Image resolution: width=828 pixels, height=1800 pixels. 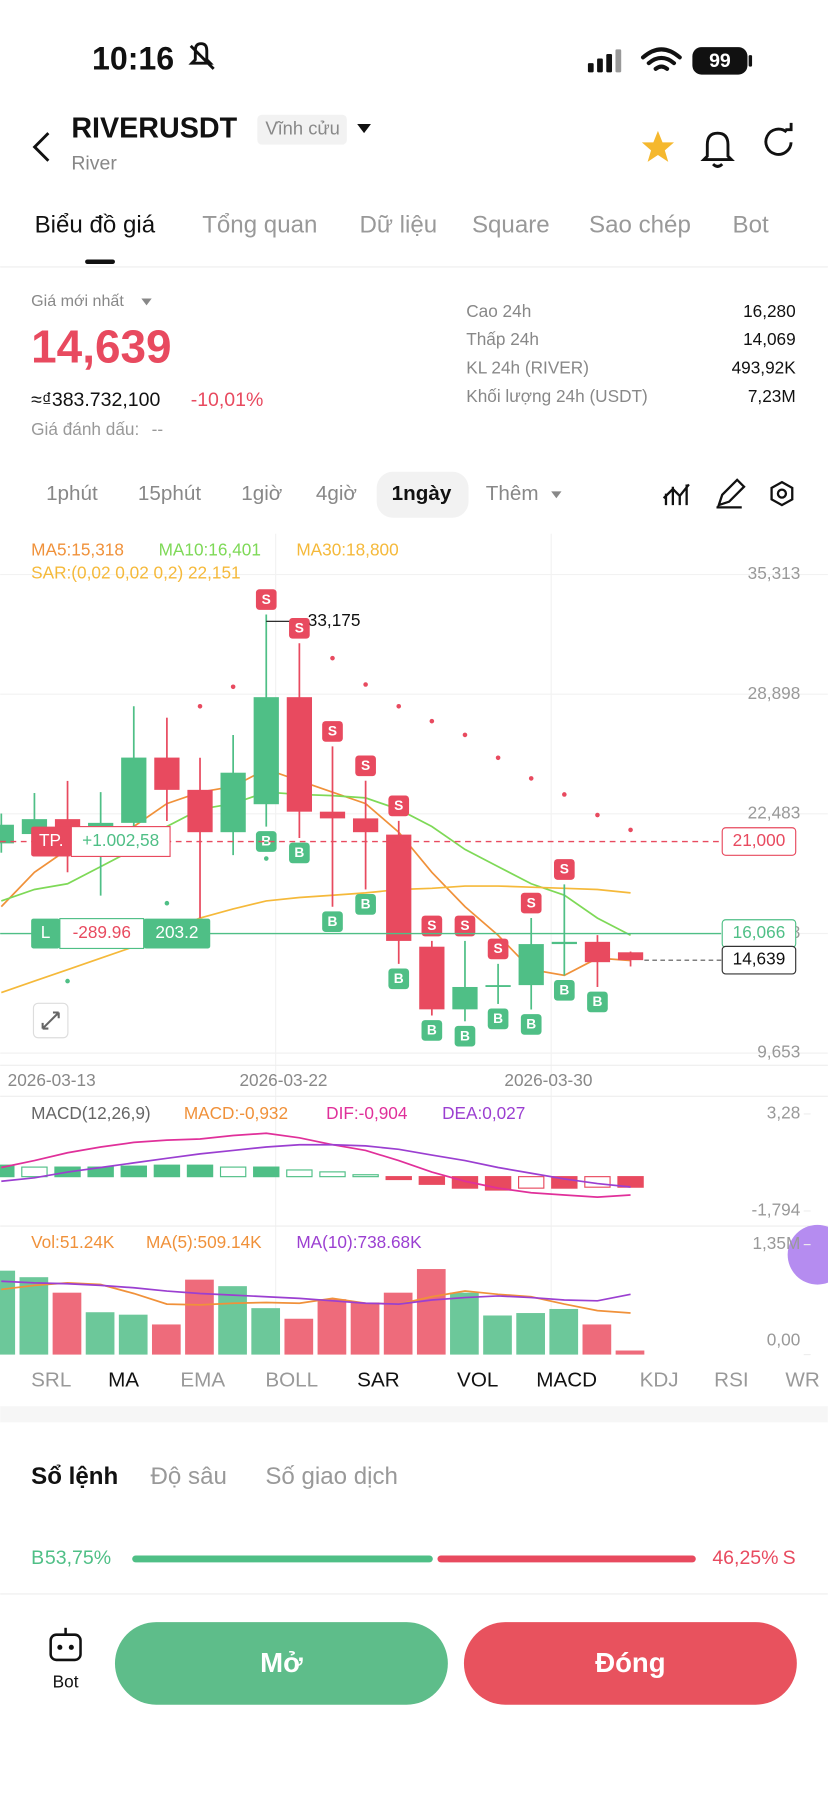 What do you see at coordinates (422, 493) in the screenshot?
I see `interval: 1ngày` at bounding box center [422, 493].